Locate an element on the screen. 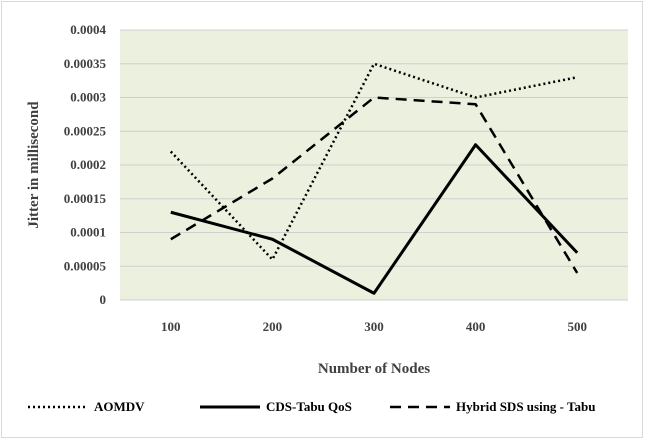 This screenshot has height=441, width=646. y-axis-title: Jitter in millisecond is located at coordinates (34, 165).